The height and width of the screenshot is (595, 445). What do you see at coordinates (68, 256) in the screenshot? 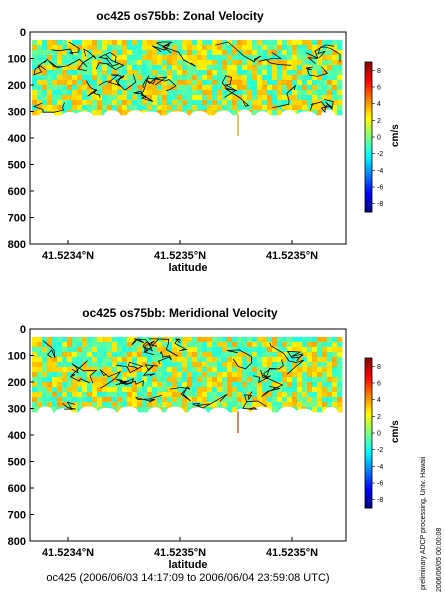
I see `zonal-xtick-label: 41.5234°N` at bounding box center [68, 256].